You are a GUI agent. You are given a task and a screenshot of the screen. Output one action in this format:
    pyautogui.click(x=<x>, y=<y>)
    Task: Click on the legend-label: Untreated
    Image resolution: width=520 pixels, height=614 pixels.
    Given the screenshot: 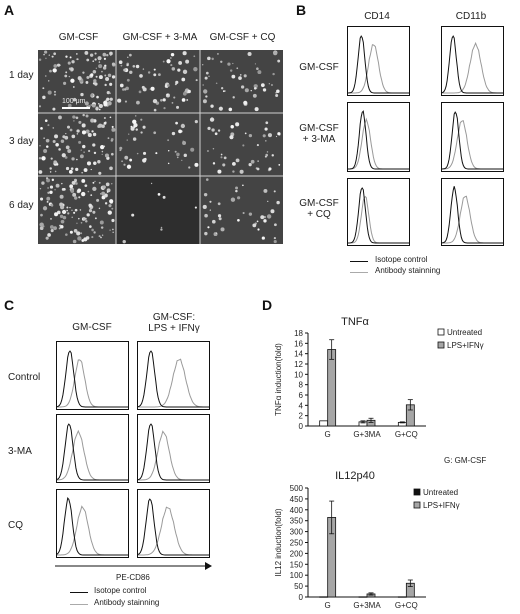 What is the action you would take?
    pyautogui.click(x=464, y=332)
    